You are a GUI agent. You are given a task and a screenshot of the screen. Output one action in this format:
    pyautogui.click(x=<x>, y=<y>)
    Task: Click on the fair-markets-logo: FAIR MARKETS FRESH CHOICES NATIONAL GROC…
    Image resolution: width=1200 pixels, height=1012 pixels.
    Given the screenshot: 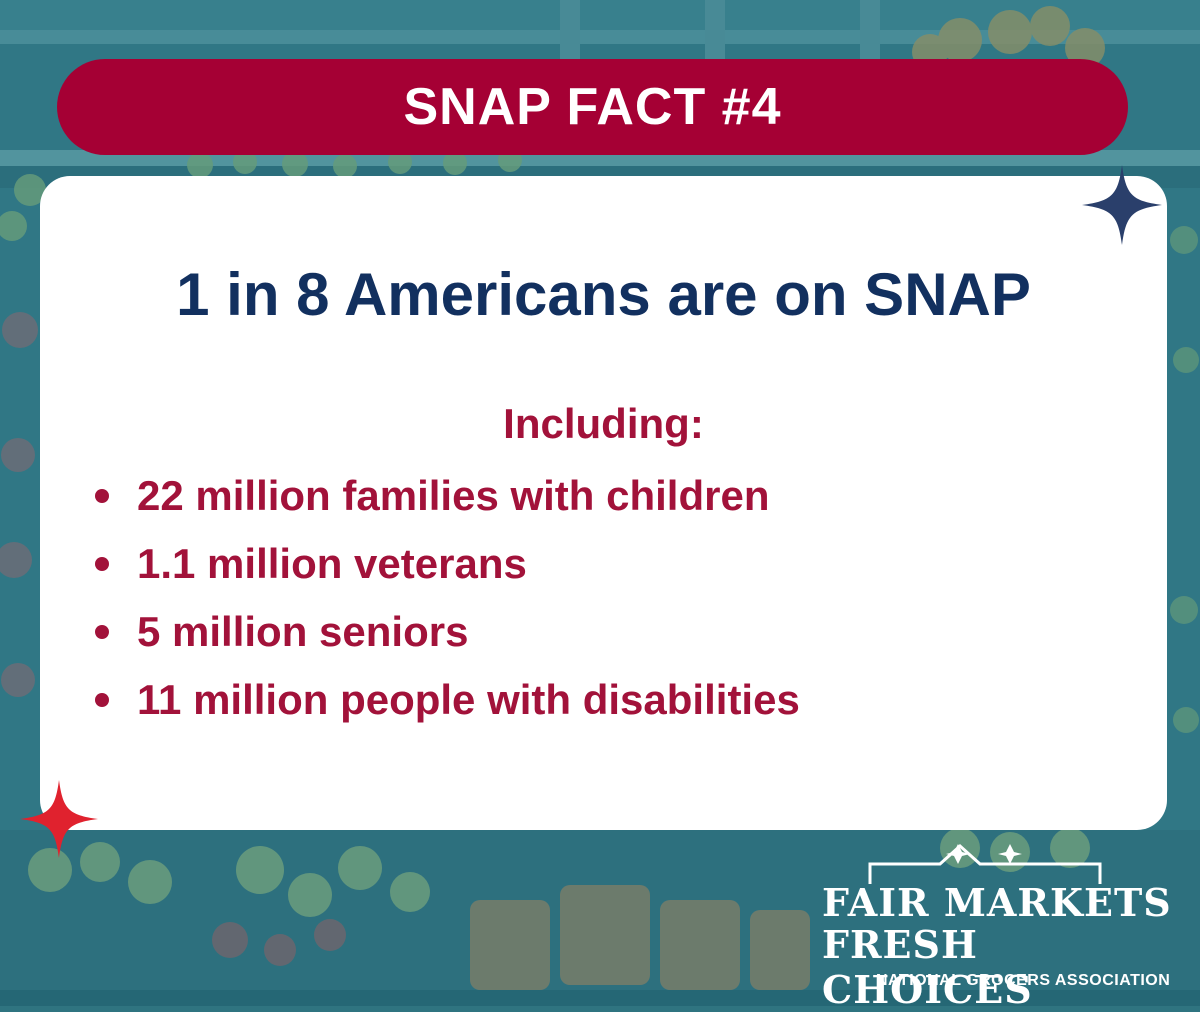 What is the action you would take?
    pyautogui.click(x=1000, y=926)
    